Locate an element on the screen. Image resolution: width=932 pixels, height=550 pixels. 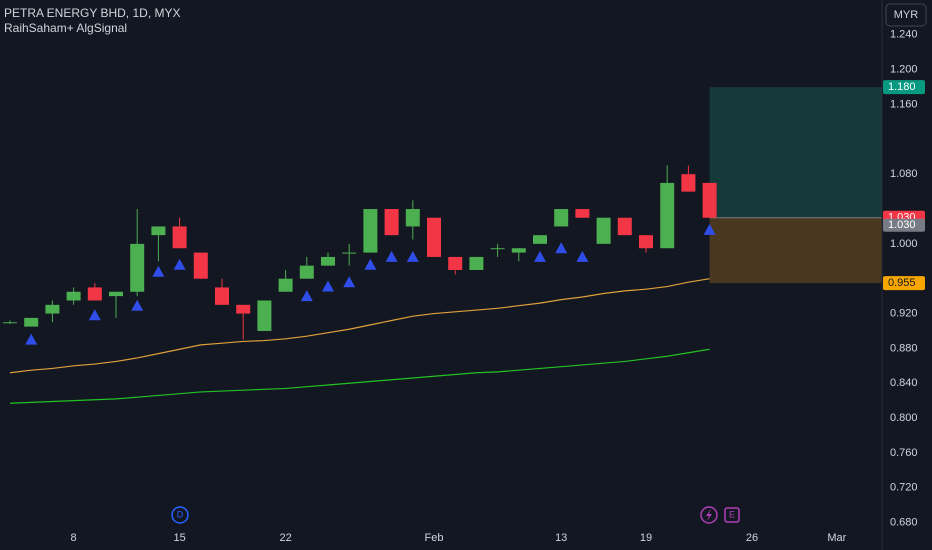
dividend-event-label: D is located at coordinates (180, 514).